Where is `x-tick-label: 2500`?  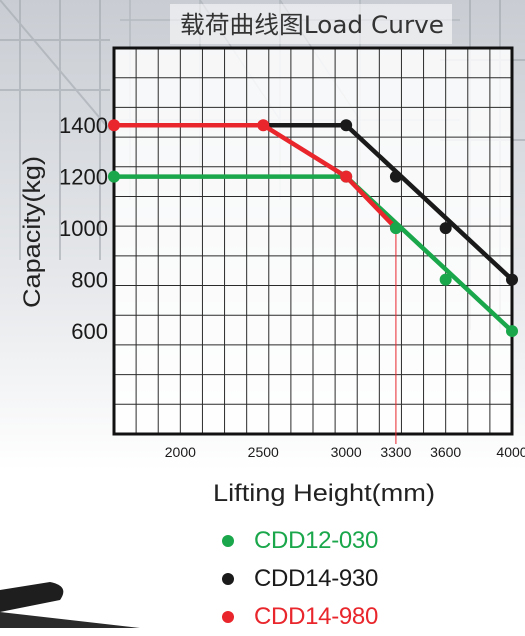 x-tick-label: 2500 is located at coordinates (263, 452).